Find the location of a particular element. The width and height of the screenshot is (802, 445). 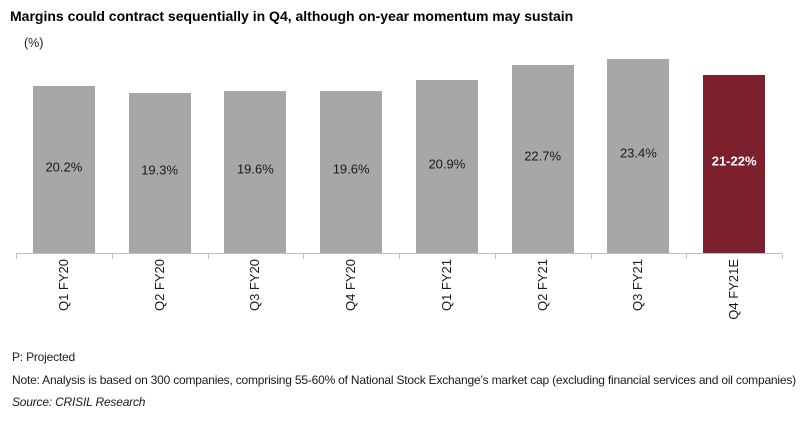

bar-q3-fy21 is located at coordinates (638, 156).